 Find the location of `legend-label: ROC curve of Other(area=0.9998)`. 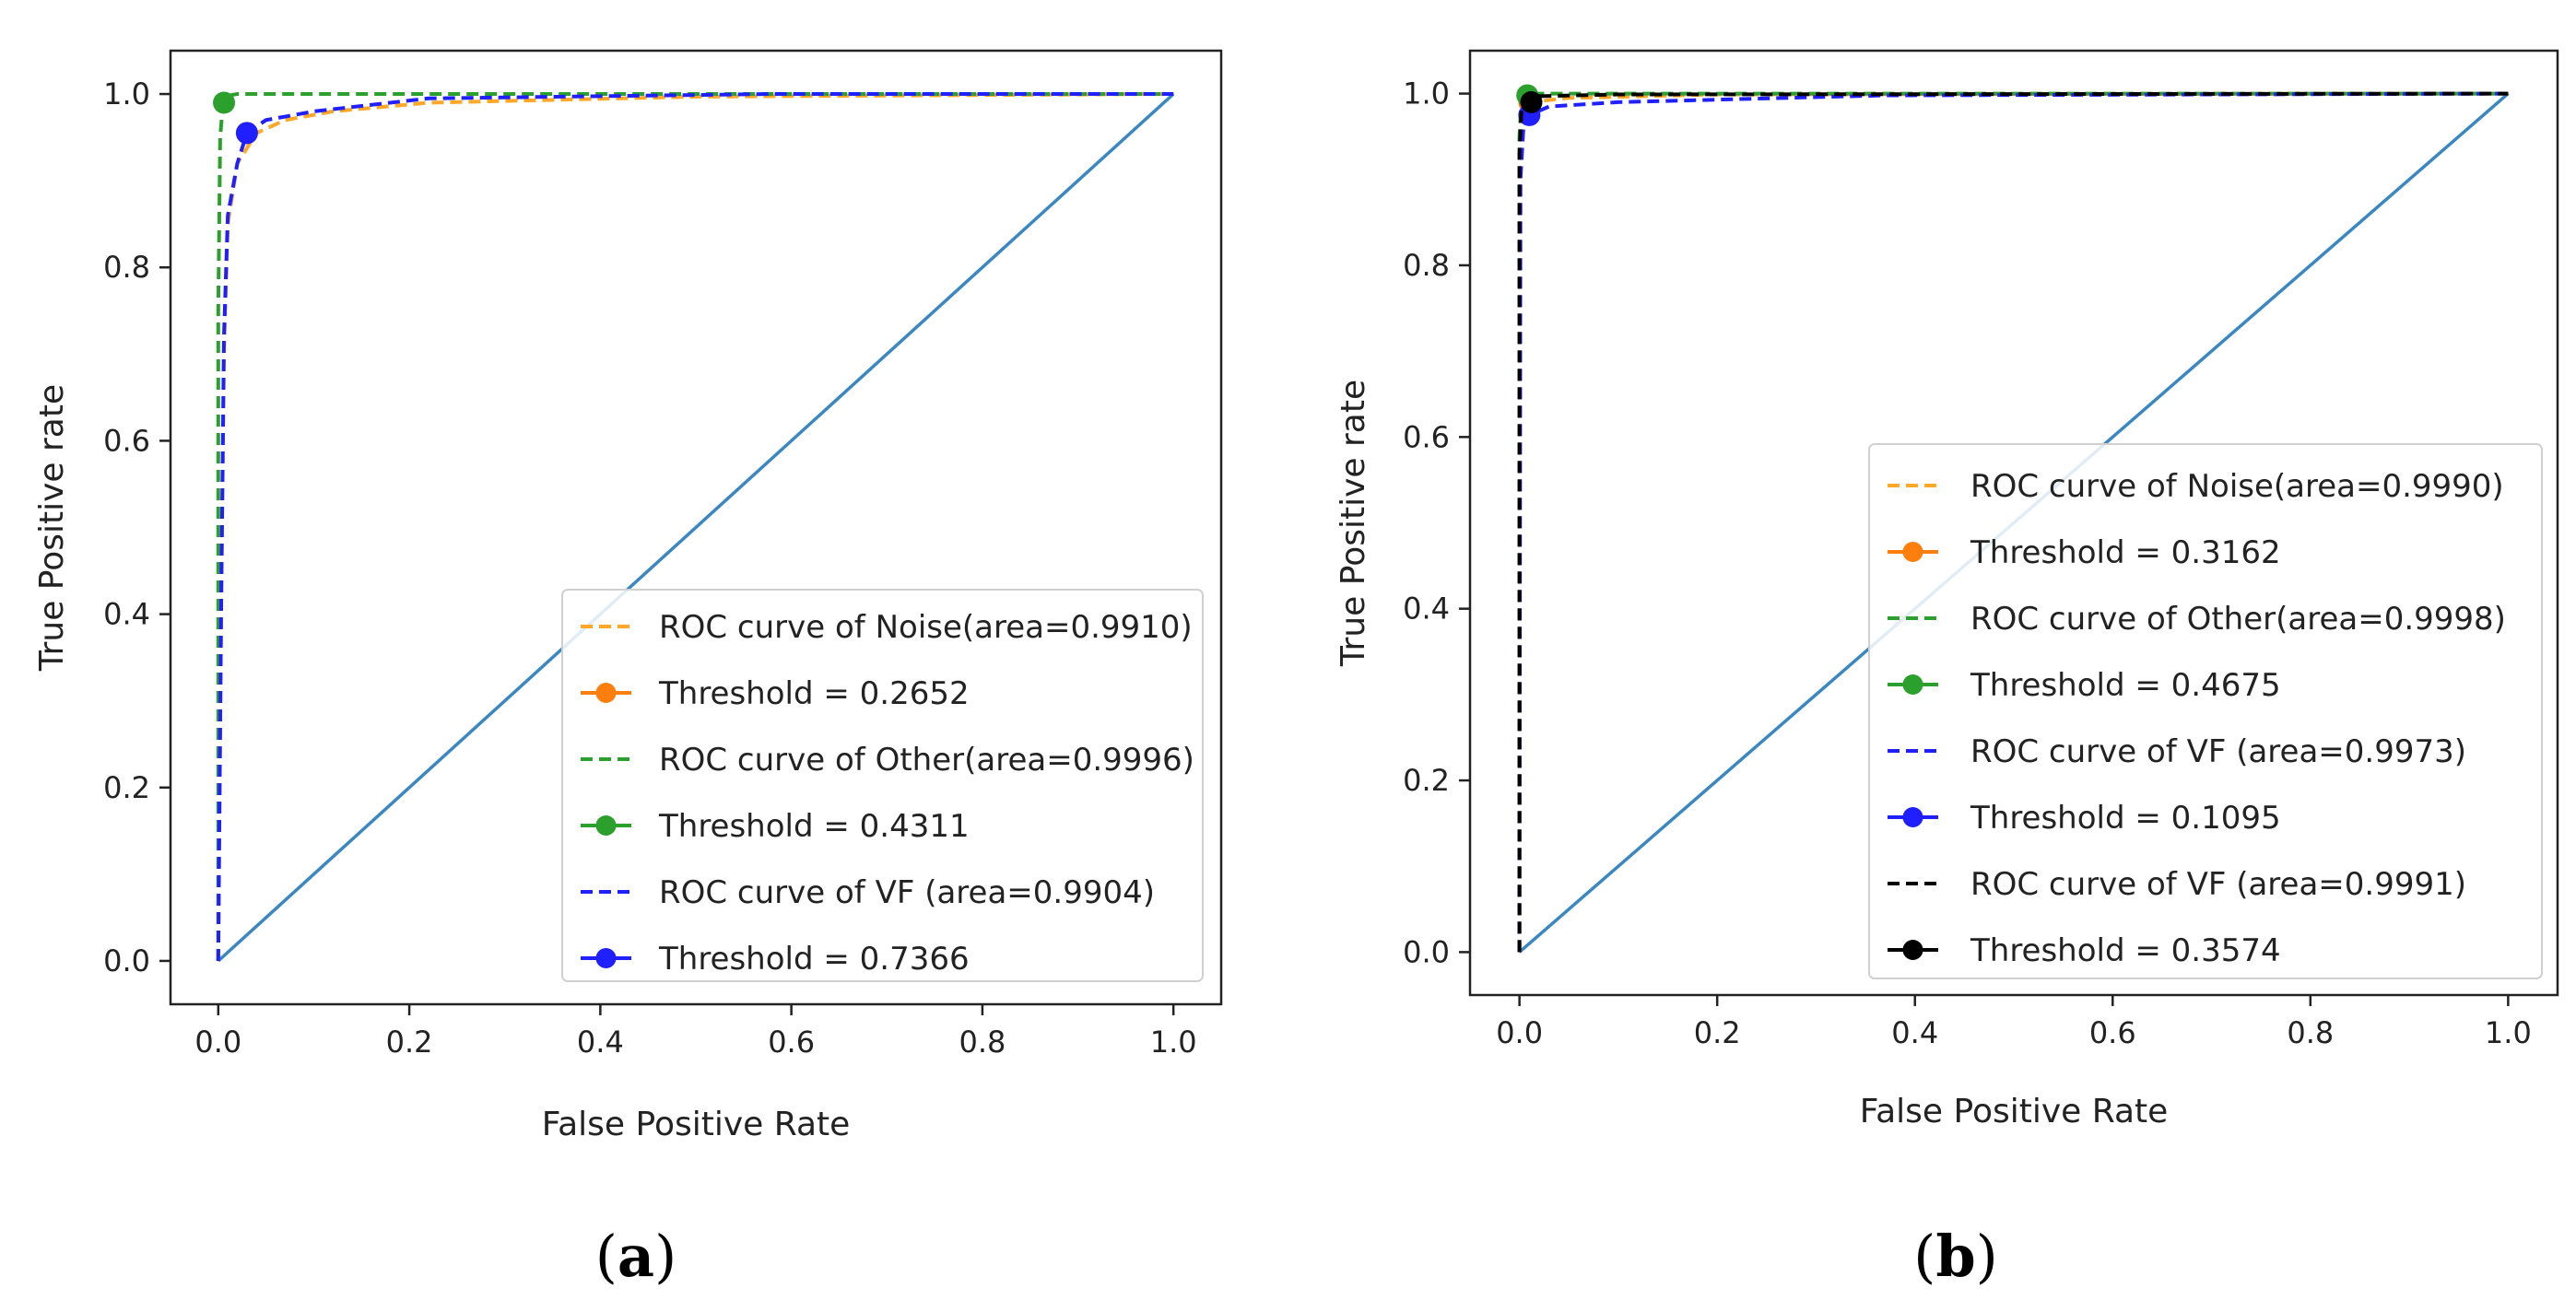

legend-label: ROC curve of Other(area=0.9998) is located at coordinates (2238, 619).